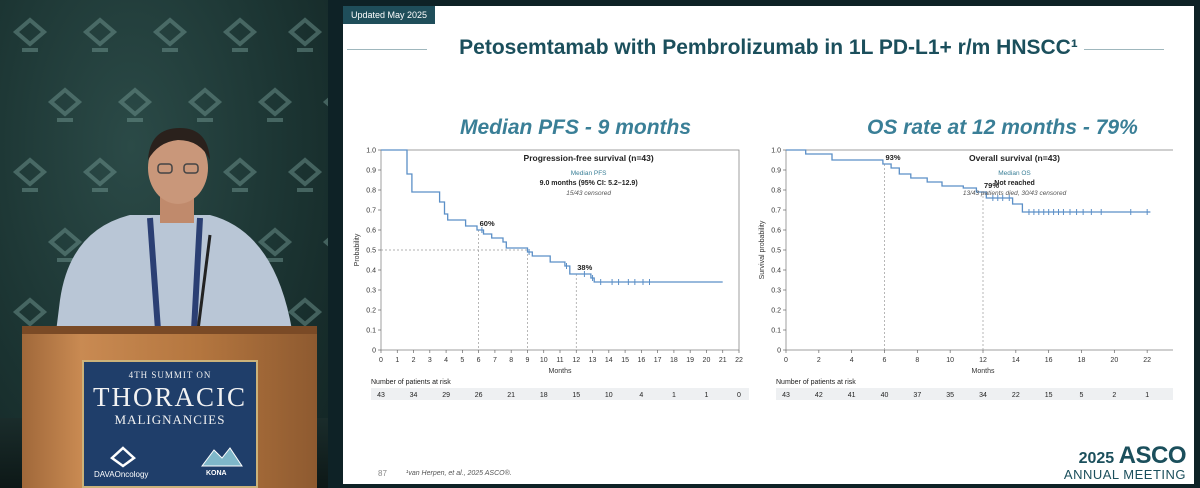 The height and width of the screenshot is (488, 1200). What do you see at coordinates (739, 395) in the screenshot?
I see `risk-count: 0` at bounding box center [739, 395].